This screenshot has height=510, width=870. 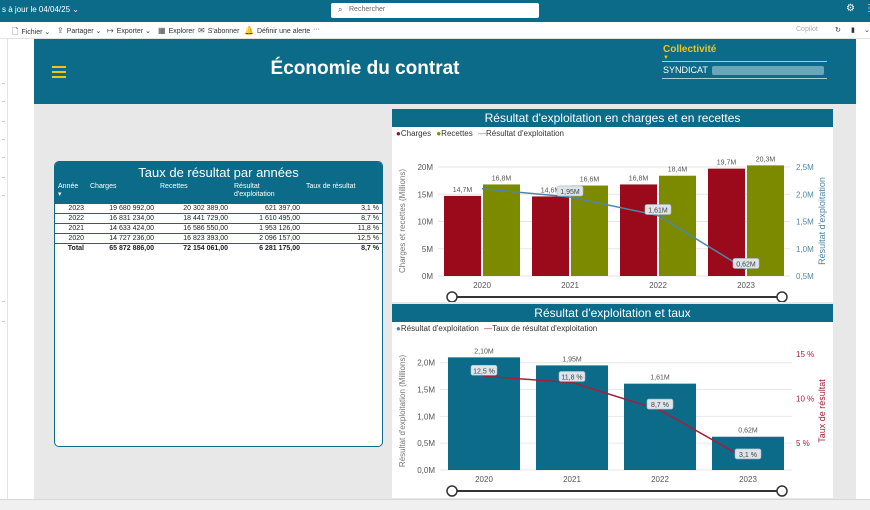 I want to click on y2-tick-label: 10 %, so click(x=805, y=399).